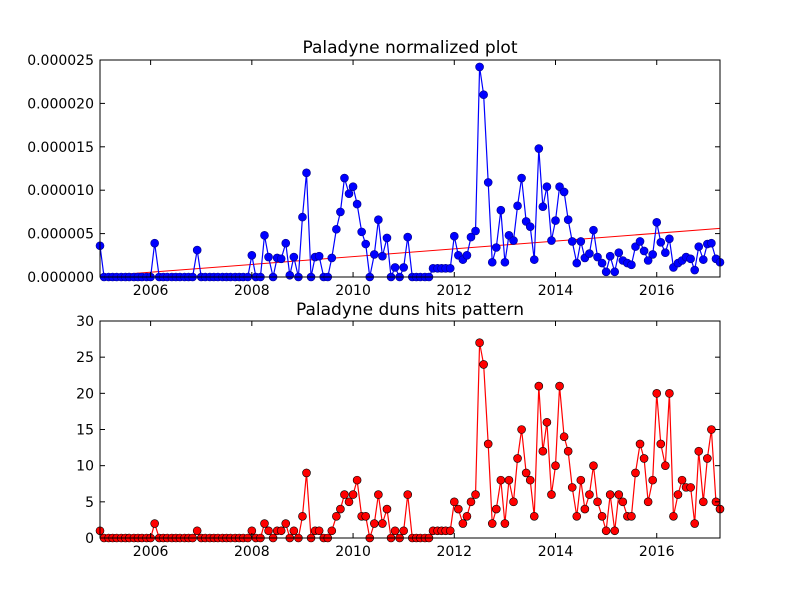 The width and height of the screenshot is (800, 600). Describe the element at coordinates (151, 552) in the screenshot. I see `bottom-x-tick-label: 2006` at that location.